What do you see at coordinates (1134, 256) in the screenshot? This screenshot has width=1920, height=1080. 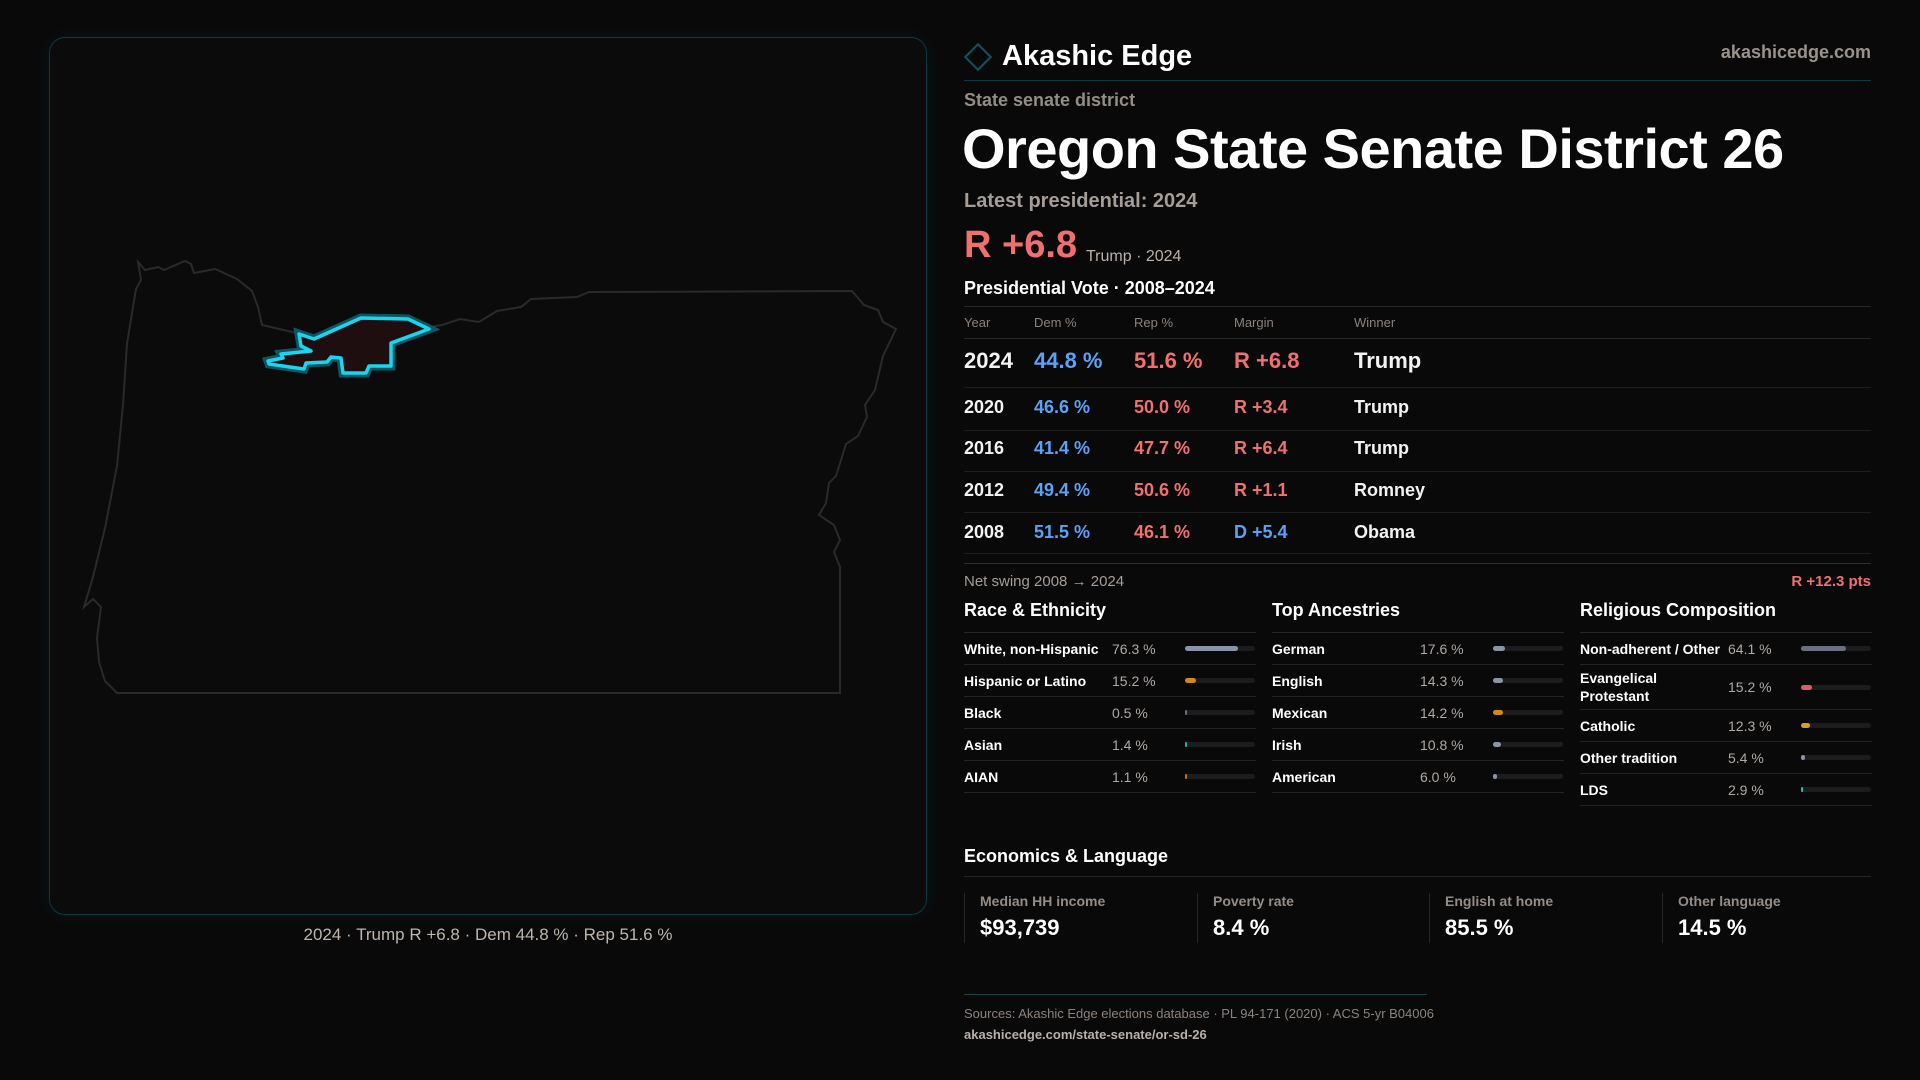 I see `latest-winner: Trump · 2024` at bounding box center [1134, 256].